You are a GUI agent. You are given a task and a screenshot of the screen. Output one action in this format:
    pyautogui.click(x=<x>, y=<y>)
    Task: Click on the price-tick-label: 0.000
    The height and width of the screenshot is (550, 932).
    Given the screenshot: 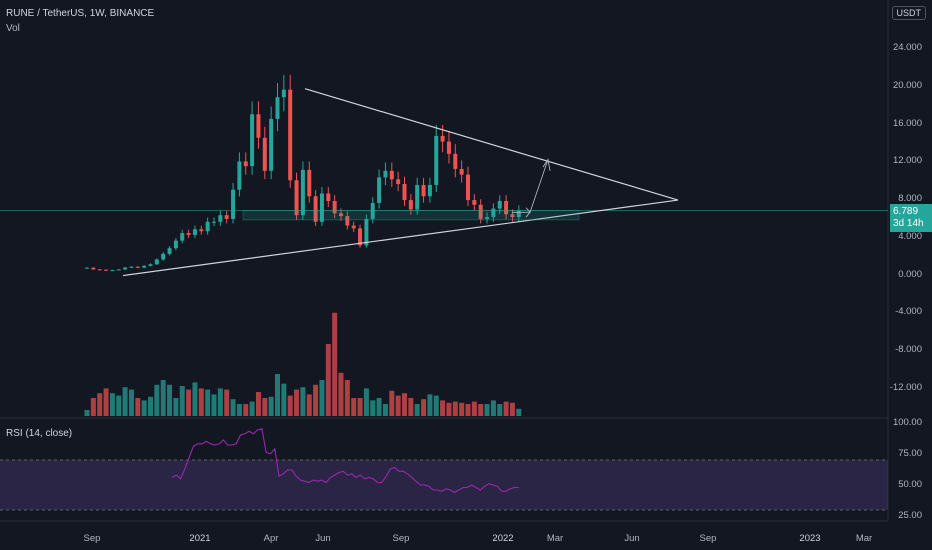 What is the action you would take?
    pyautogui.click(x=910, y=274)
    